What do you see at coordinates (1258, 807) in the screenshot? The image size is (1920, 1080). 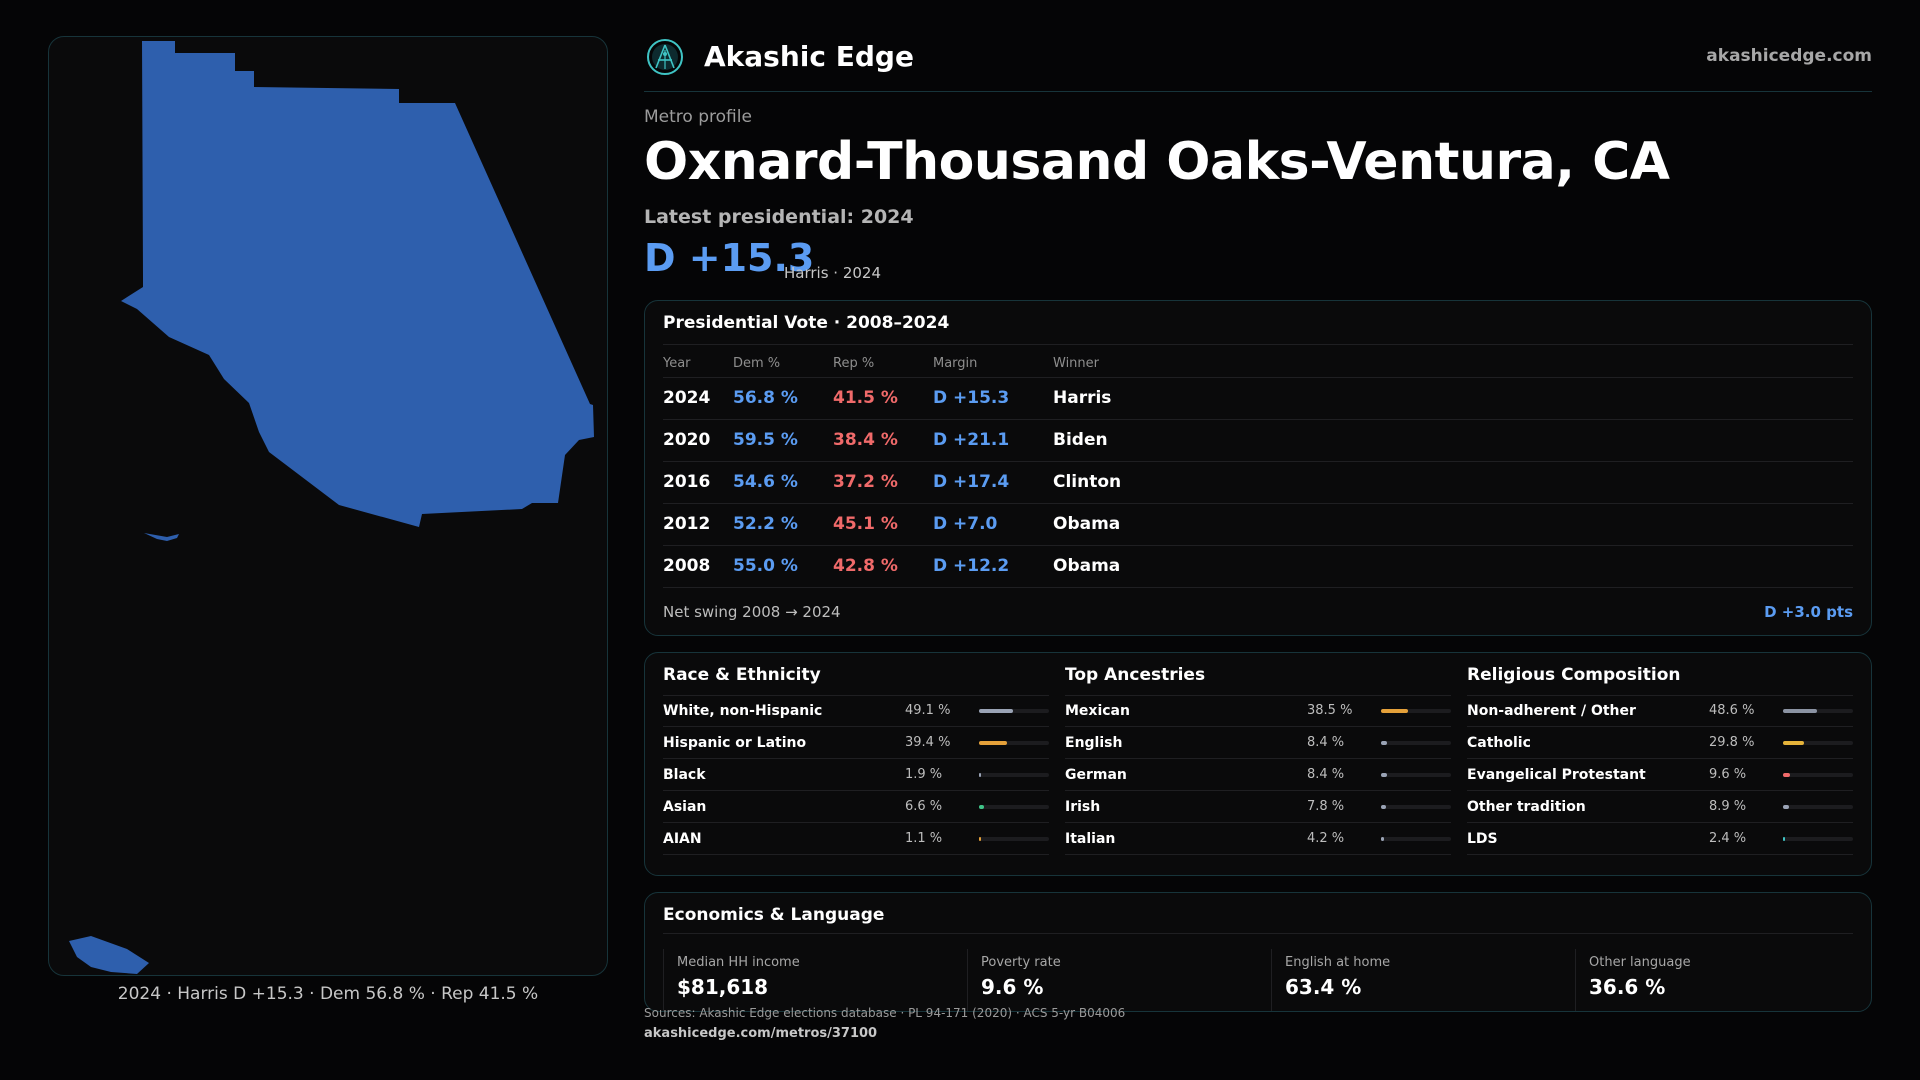 I see `list-item: Irish 7.8 %` at bounding box center [1258, 807].